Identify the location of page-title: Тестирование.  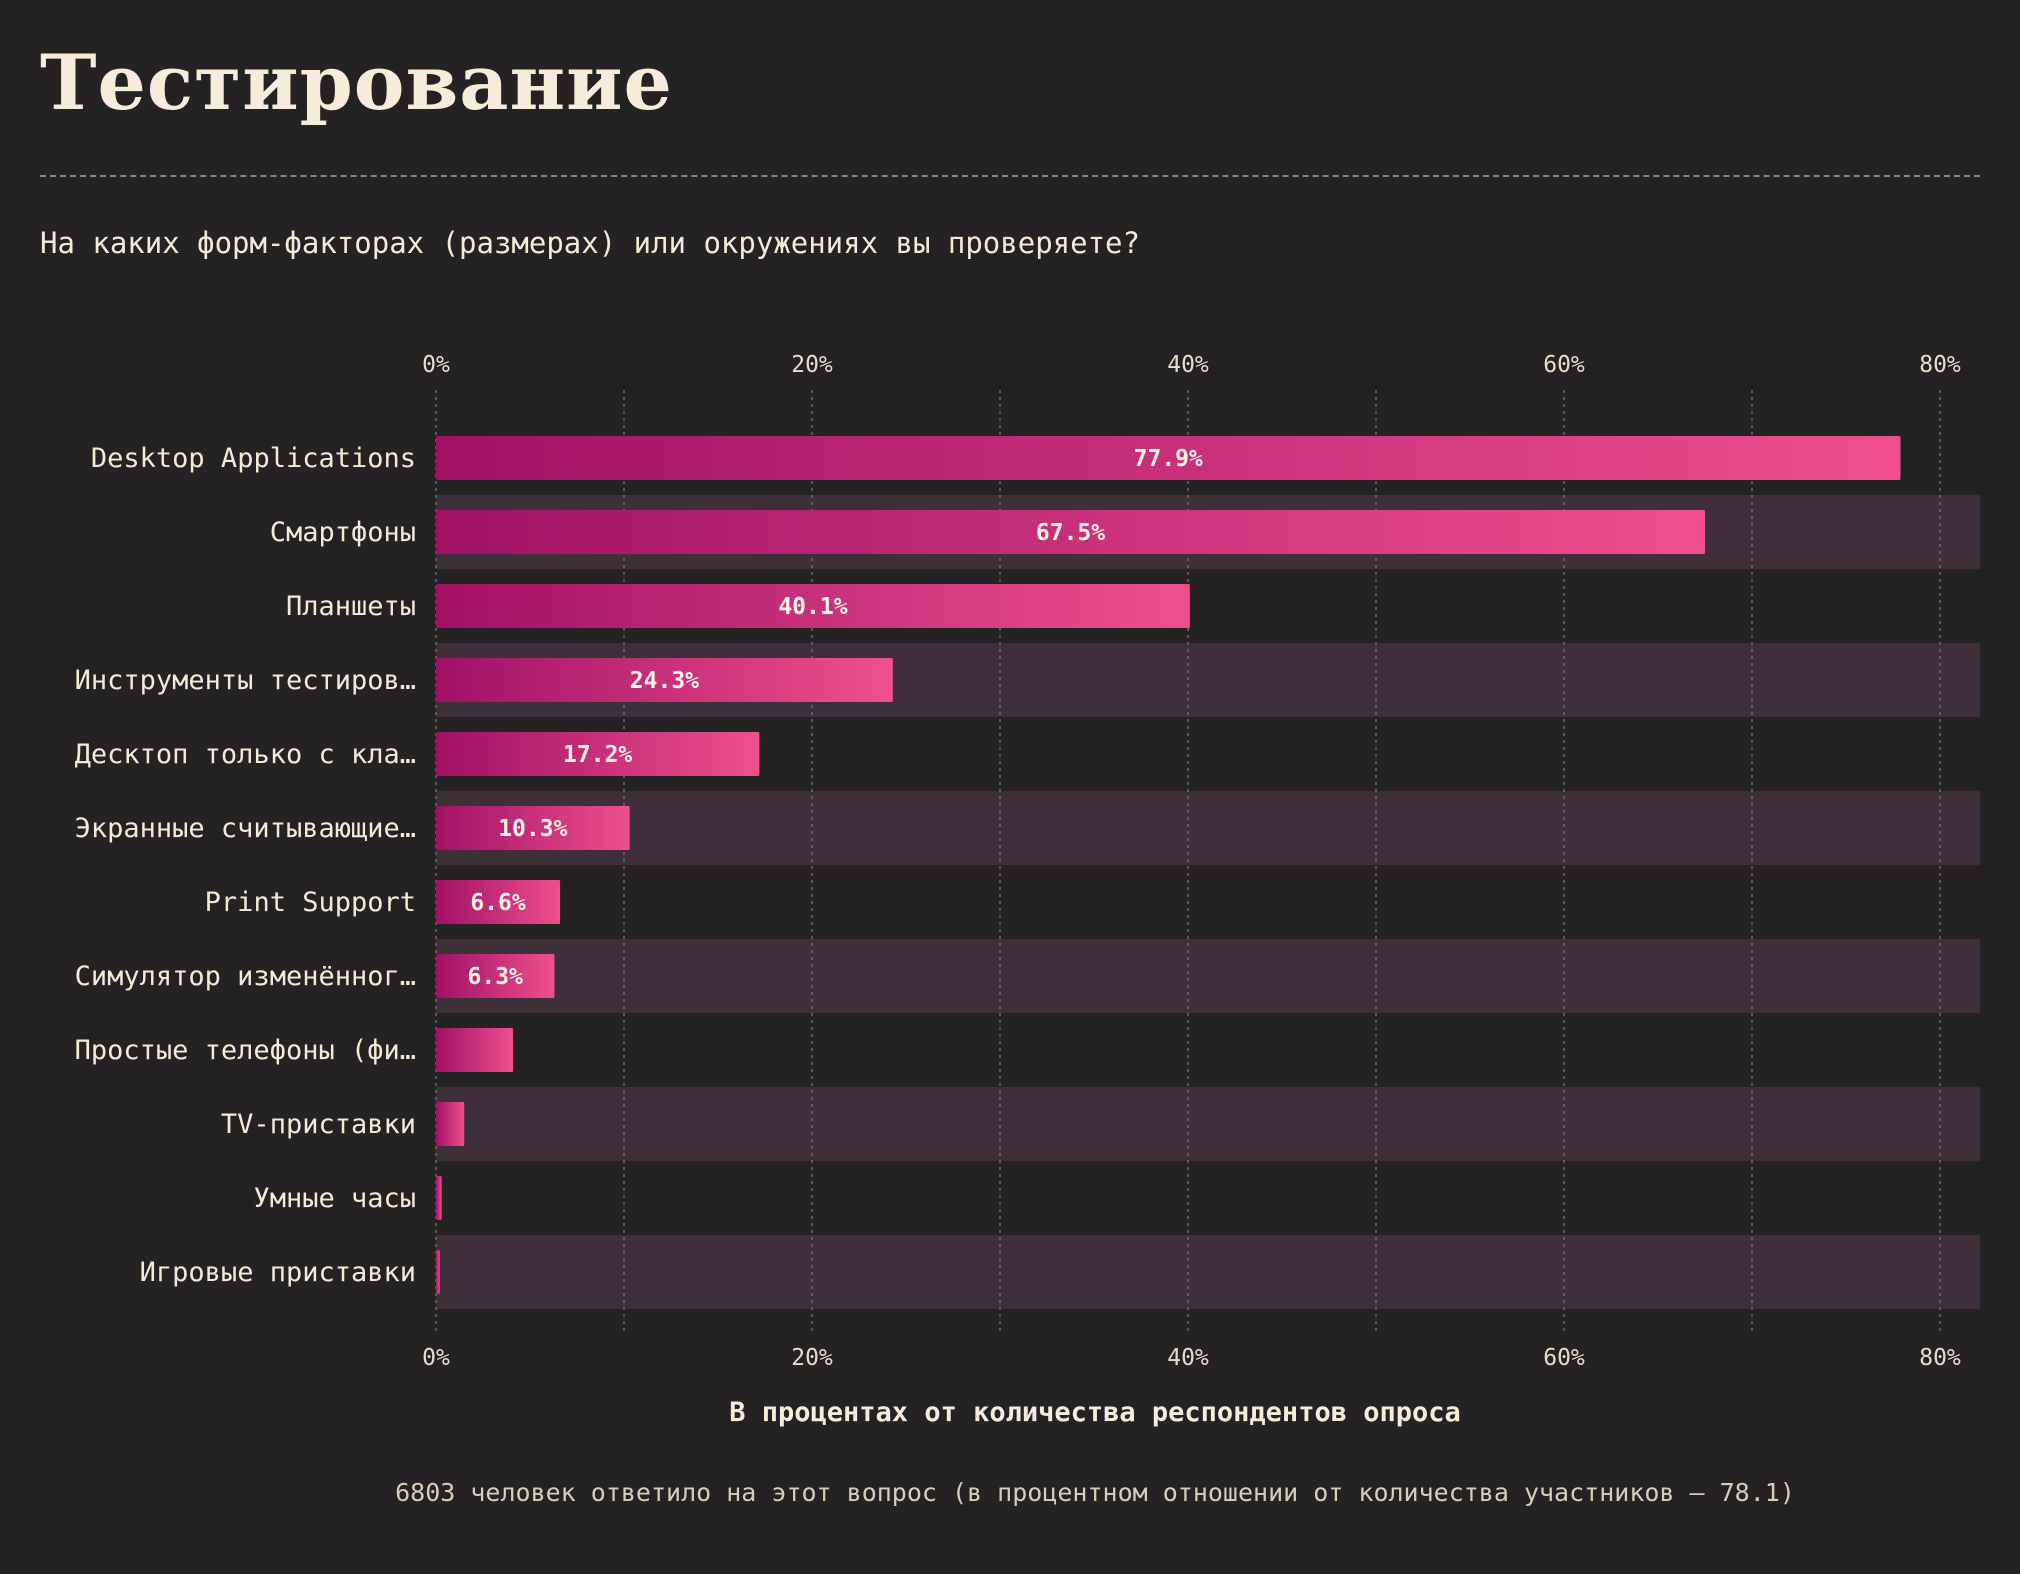
(356, 82).